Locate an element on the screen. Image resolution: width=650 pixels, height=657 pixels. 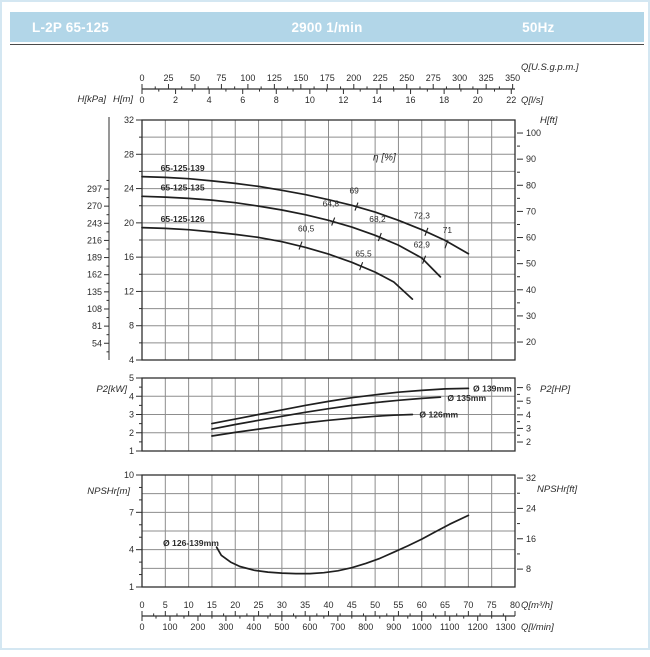
svg-text: 7 is located at coordinates (131, 512).